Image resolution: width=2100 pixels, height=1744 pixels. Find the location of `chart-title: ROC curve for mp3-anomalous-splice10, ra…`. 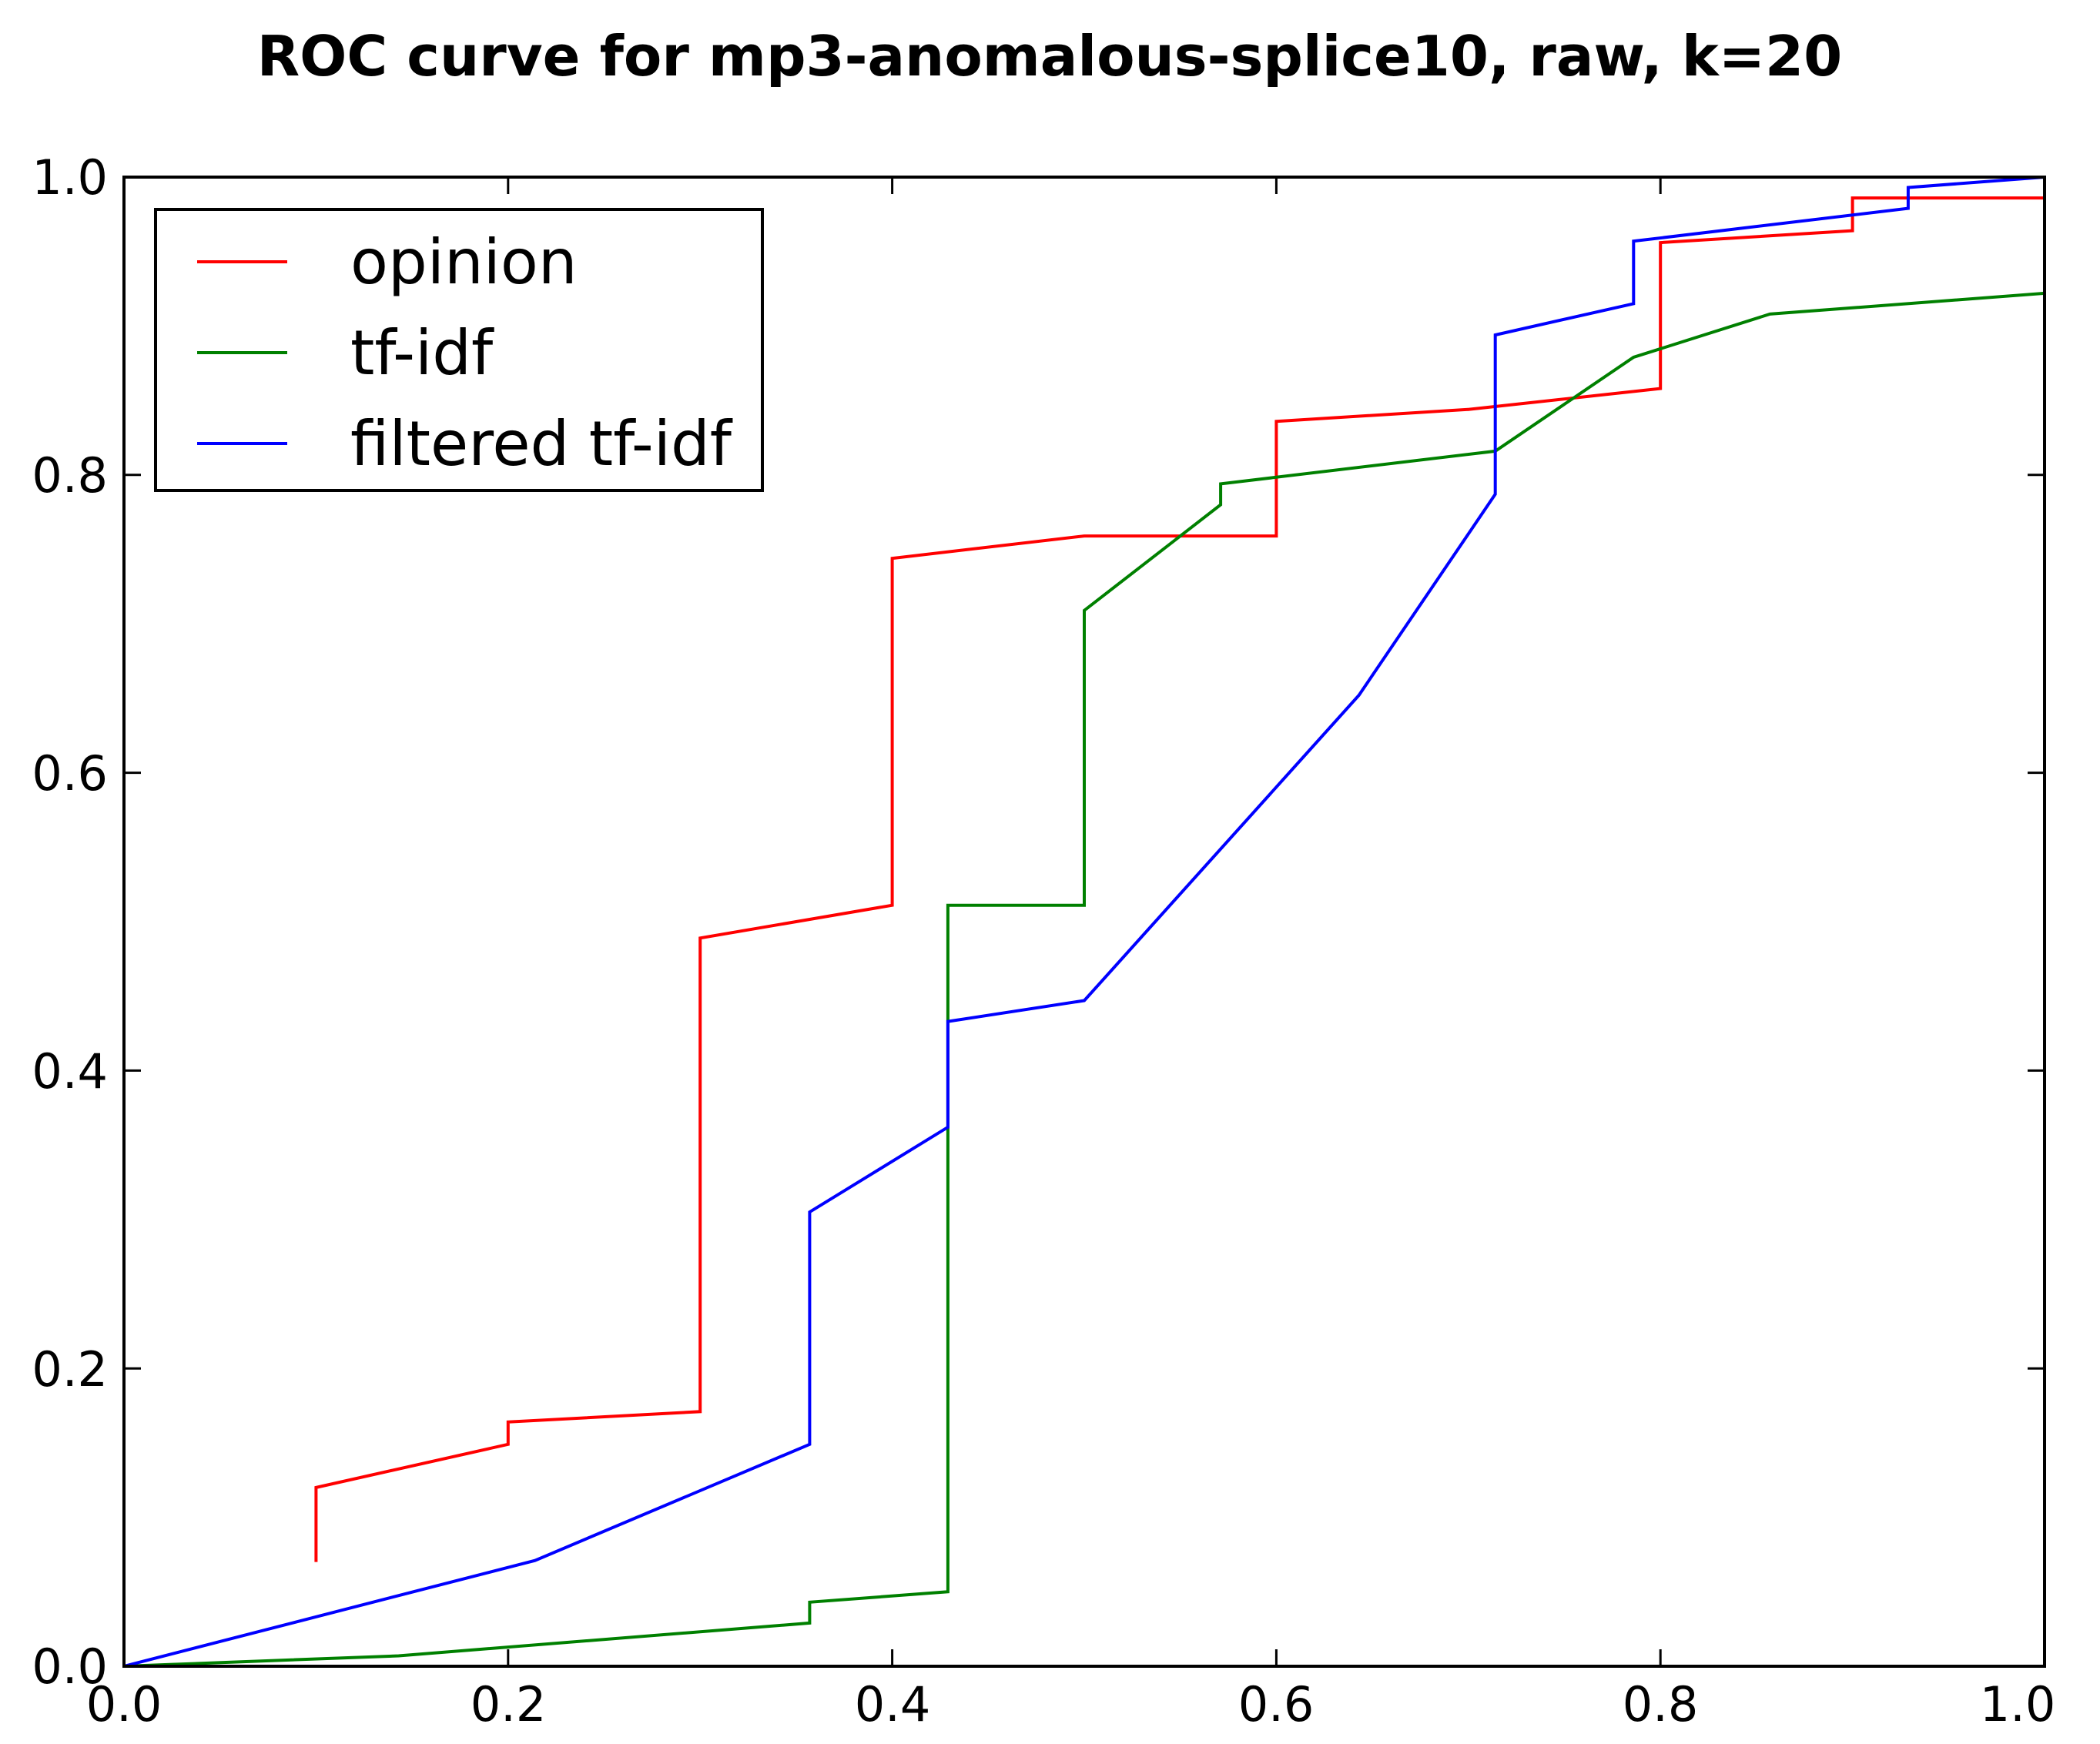

chart-title: ROC curve for mp3-anomalous-splice10, ra… is located at coordinates (1050, 56).